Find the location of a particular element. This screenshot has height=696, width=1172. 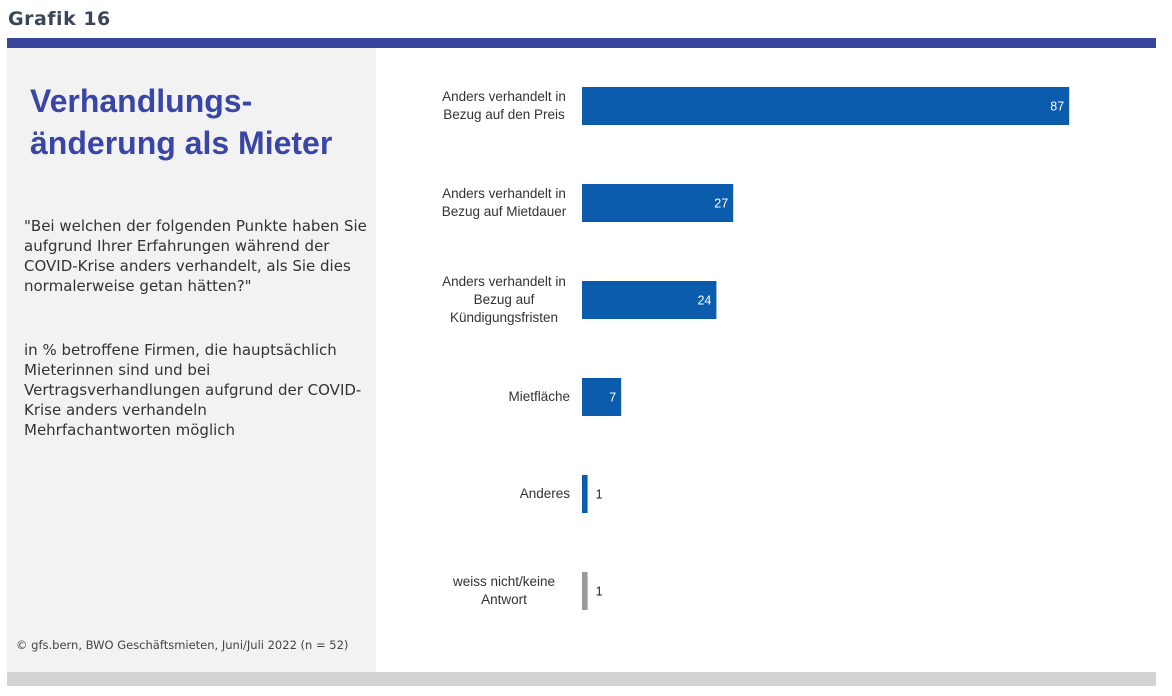

header-title: Grafik 16 is located at coordinates (59, 19).